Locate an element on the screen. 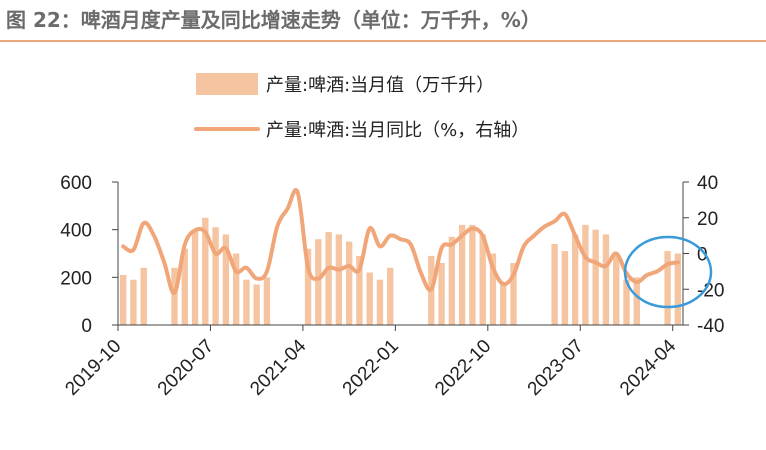 The image size is (766, 450). right-tick-label: -40 is located at coordinates (710, 326).